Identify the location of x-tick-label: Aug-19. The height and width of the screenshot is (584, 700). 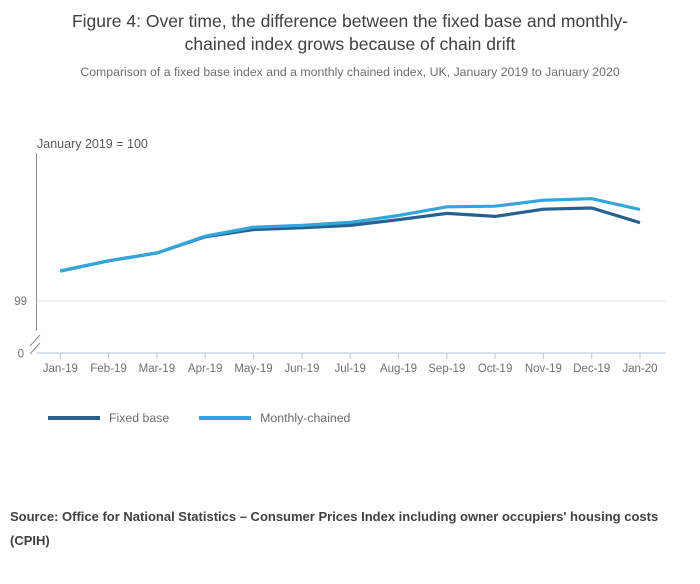
(398, 369).